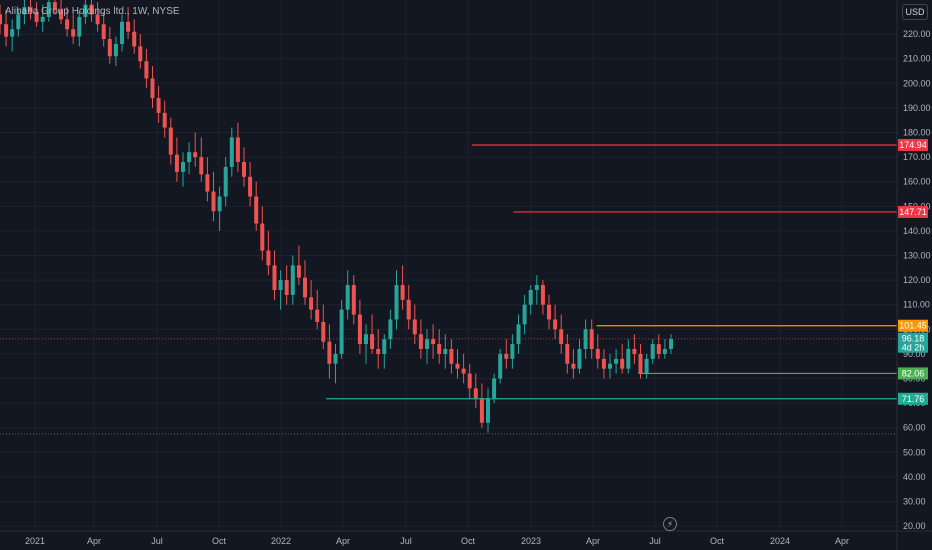 Image resolution: width=932 pixels, height=550 pixels. What do you see at coordinates (914, 354) in the screenshot?
I see `y-tick-label: 90.00` at bounding box center [914, 354].